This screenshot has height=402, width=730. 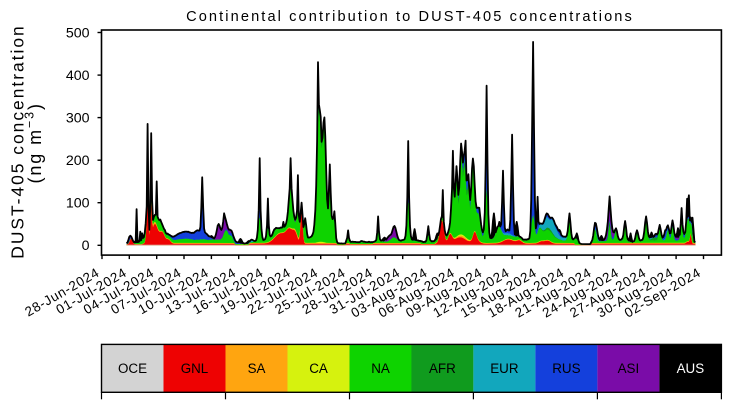 What do you see at coordinates (380, 368) in the screenshot?
I see `svg-text: NA` at bounding box center [380, 368].